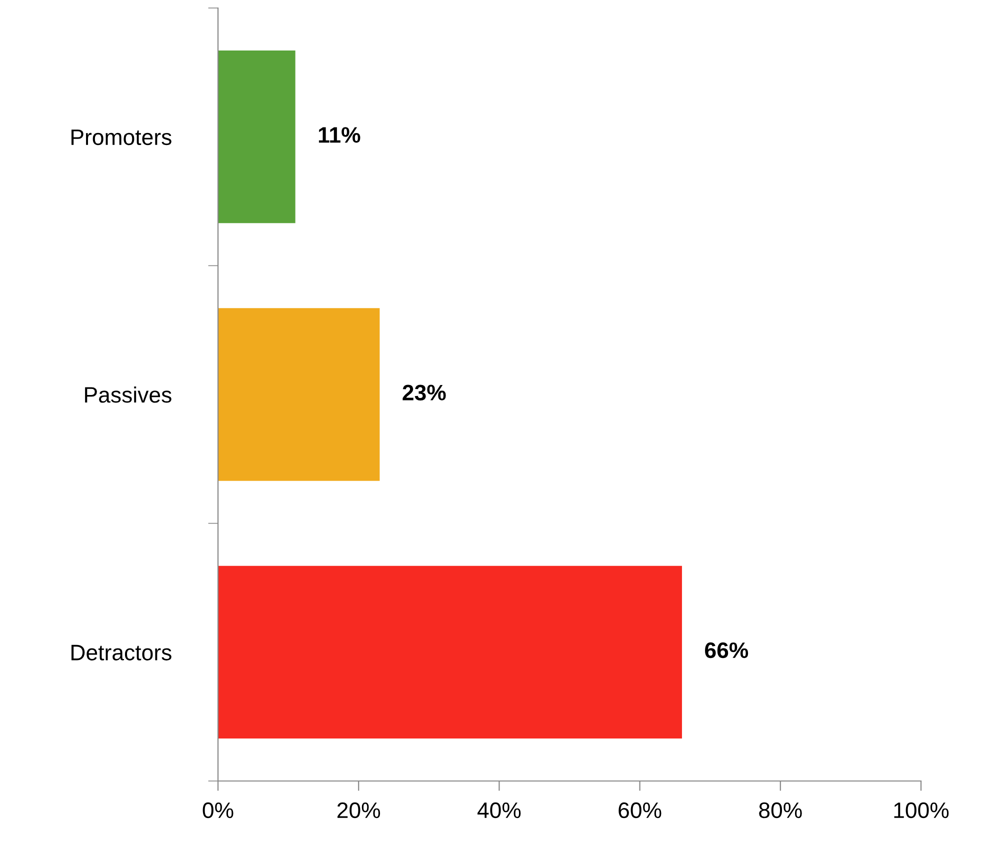  Describe the element at coordinates (339, 135) in the screenshot. I see `data-label: 11%` at that location.